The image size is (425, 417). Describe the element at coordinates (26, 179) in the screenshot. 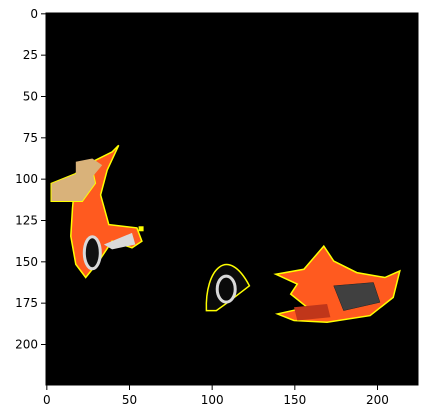

I see `y-tick-label: 100` at that location.